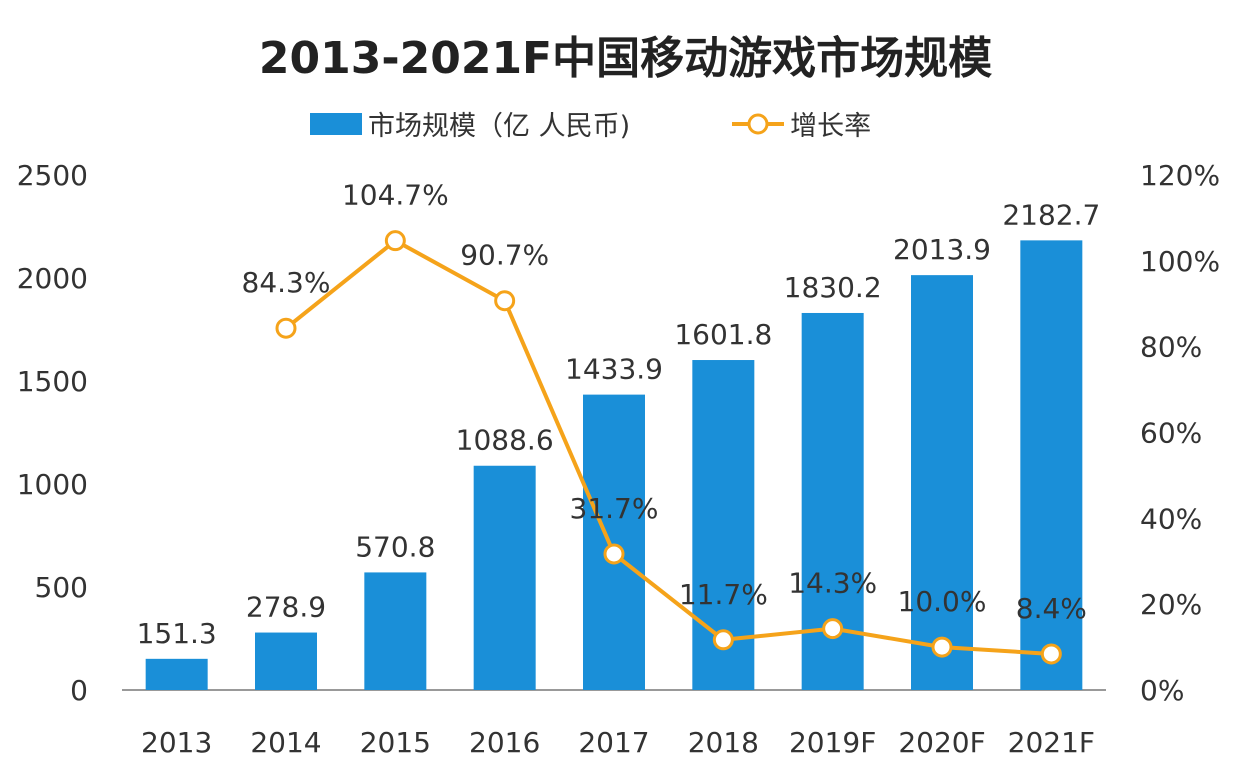 This screenshot has height=767, width=1251. Describe the element at coordinates (395, 742) in the screenshot. I see `x-tick-label: 2015` at that location.